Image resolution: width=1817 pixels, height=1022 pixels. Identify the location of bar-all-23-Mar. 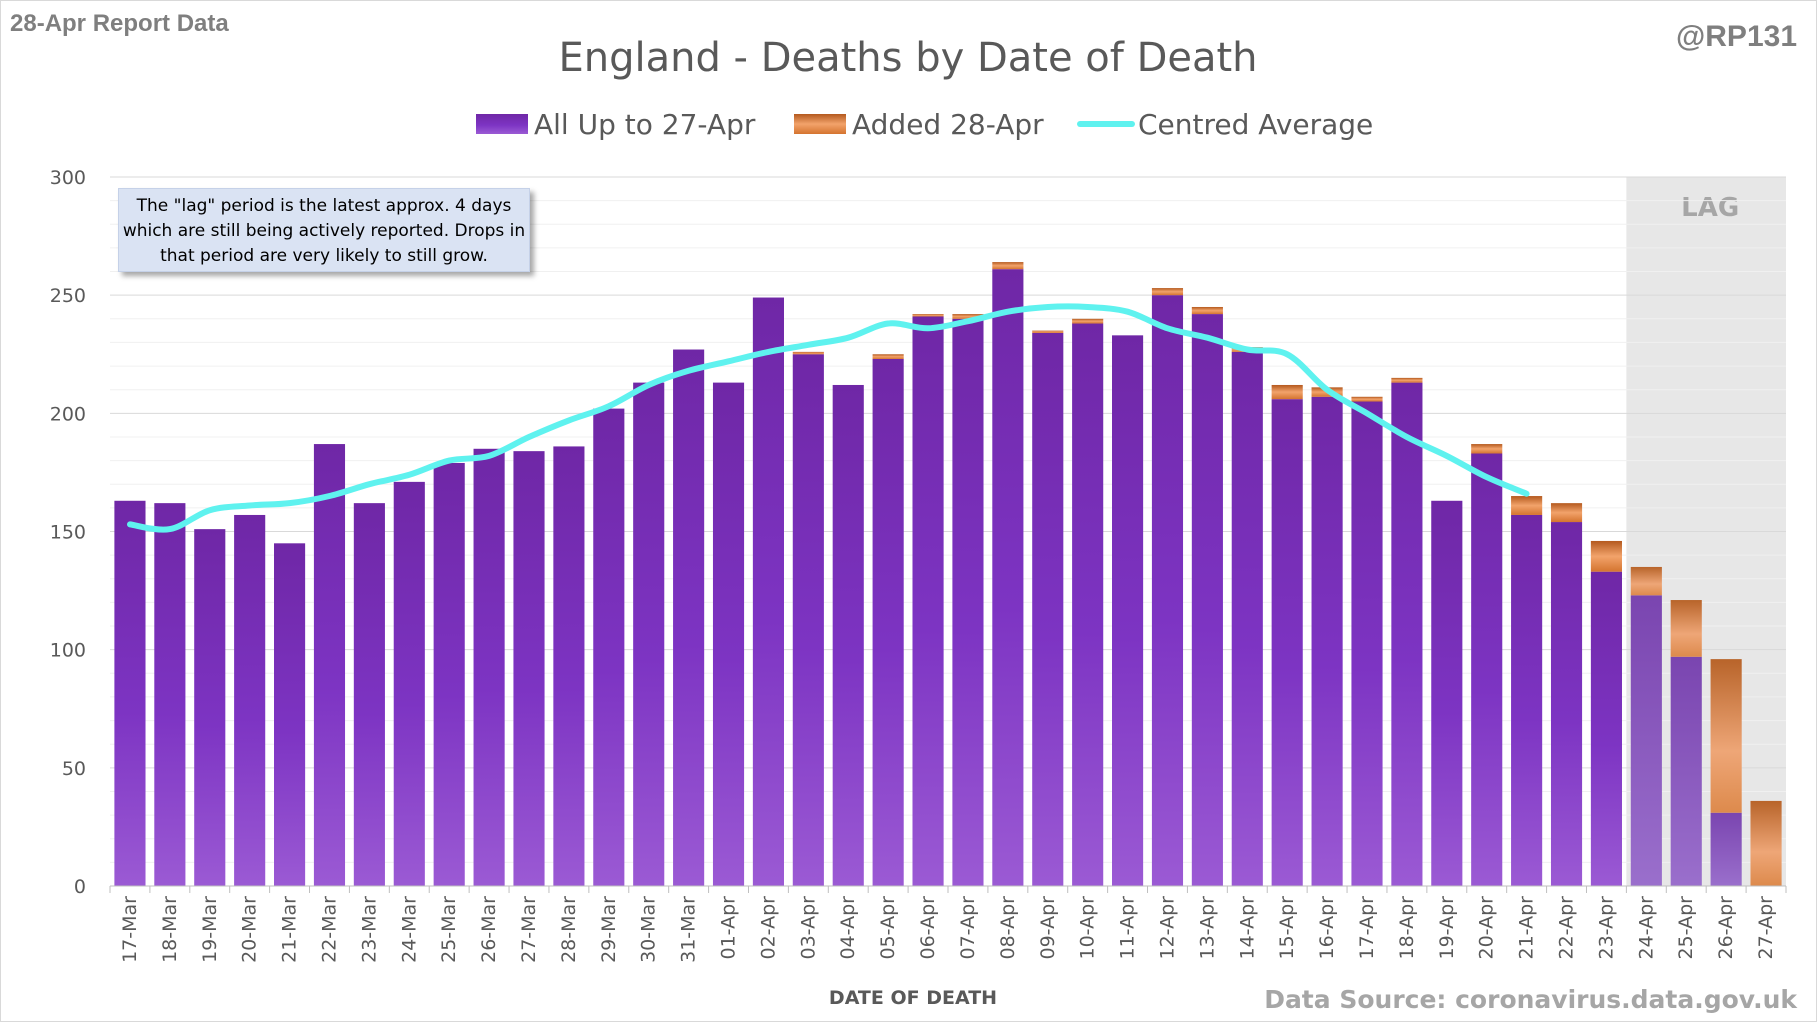
(369, 694).